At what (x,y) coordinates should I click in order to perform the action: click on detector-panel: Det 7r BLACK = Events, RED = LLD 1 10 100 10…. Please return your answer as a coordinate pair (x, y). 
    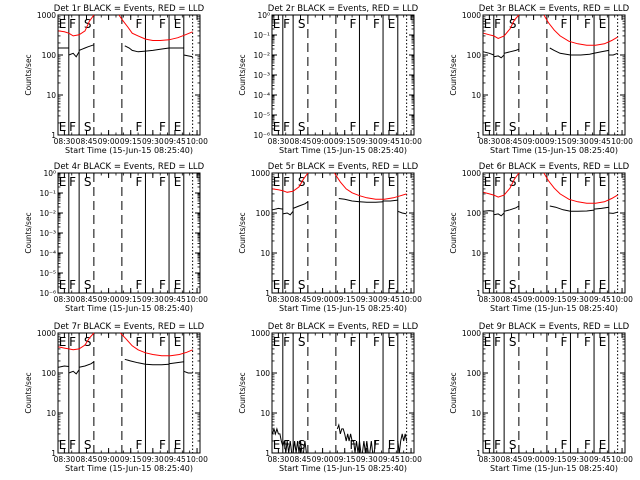
    Looking at the image, I should click on (116, 397).